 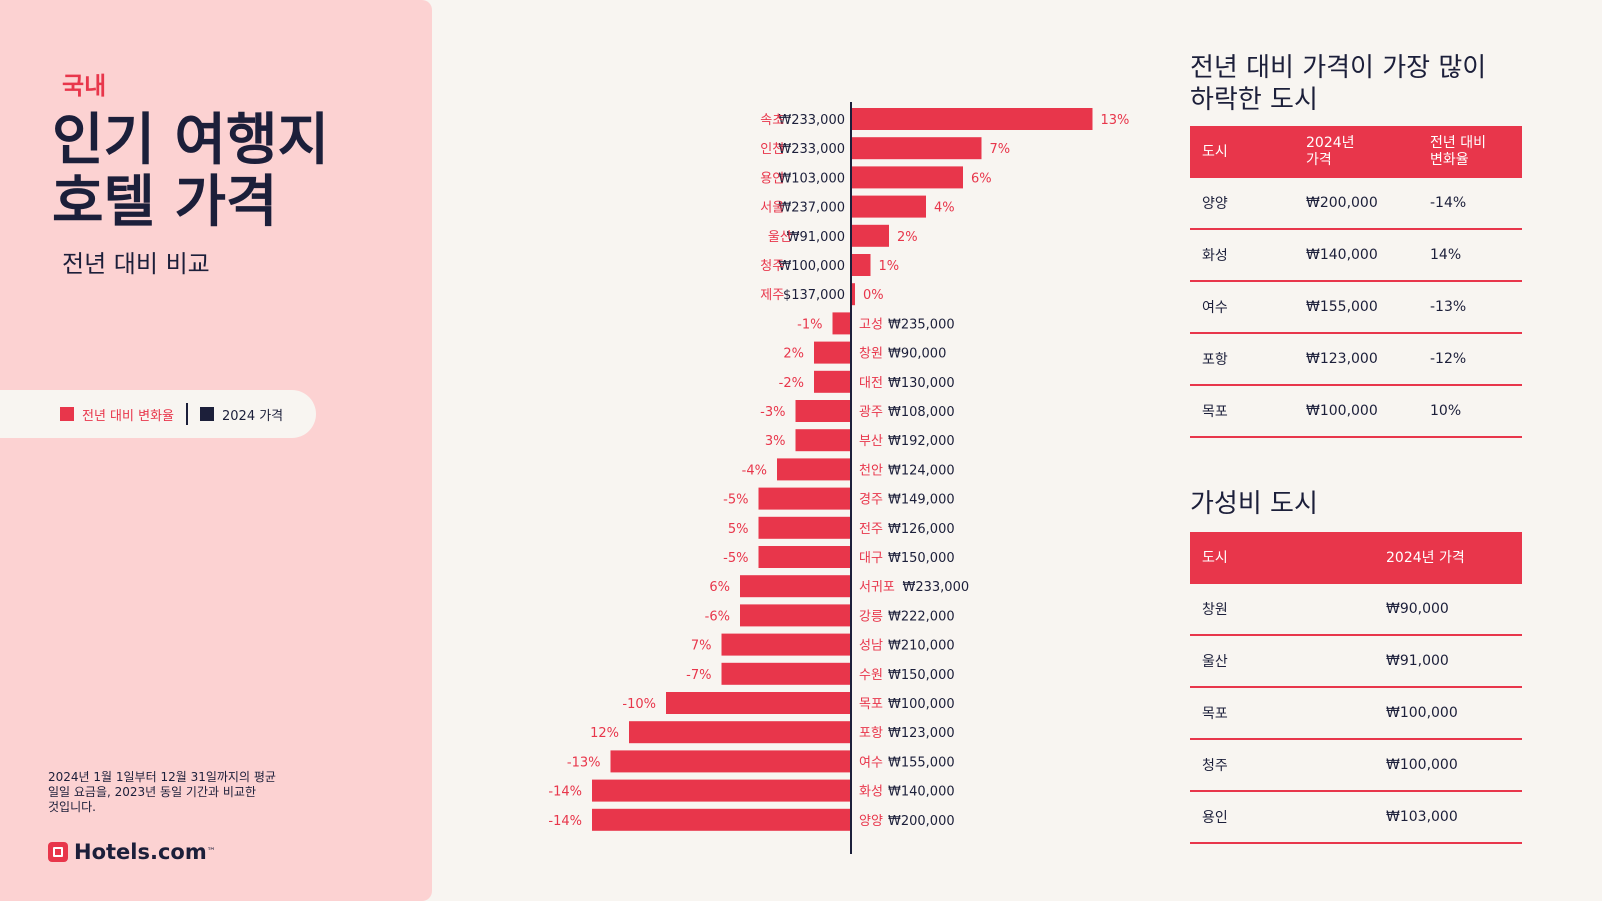 I want to click on price-label: ₩140,000, so click(x=921, y=792).